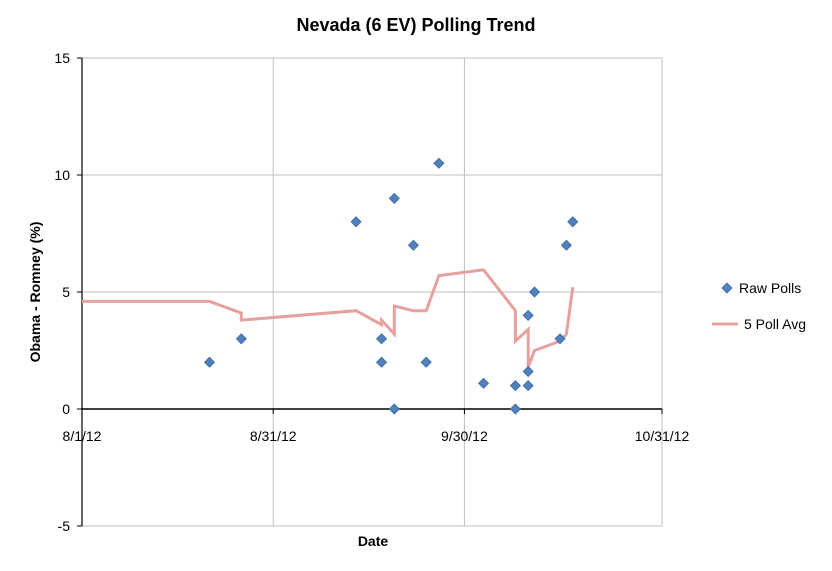 The width and height of the screenshot is (832, 571). I want to click on x-tick-label: 8/31/12, so click(273, 436).